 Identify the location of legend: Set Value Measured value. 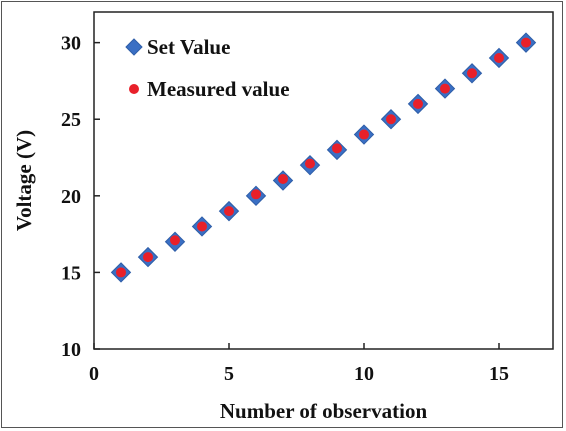
(207, 68).